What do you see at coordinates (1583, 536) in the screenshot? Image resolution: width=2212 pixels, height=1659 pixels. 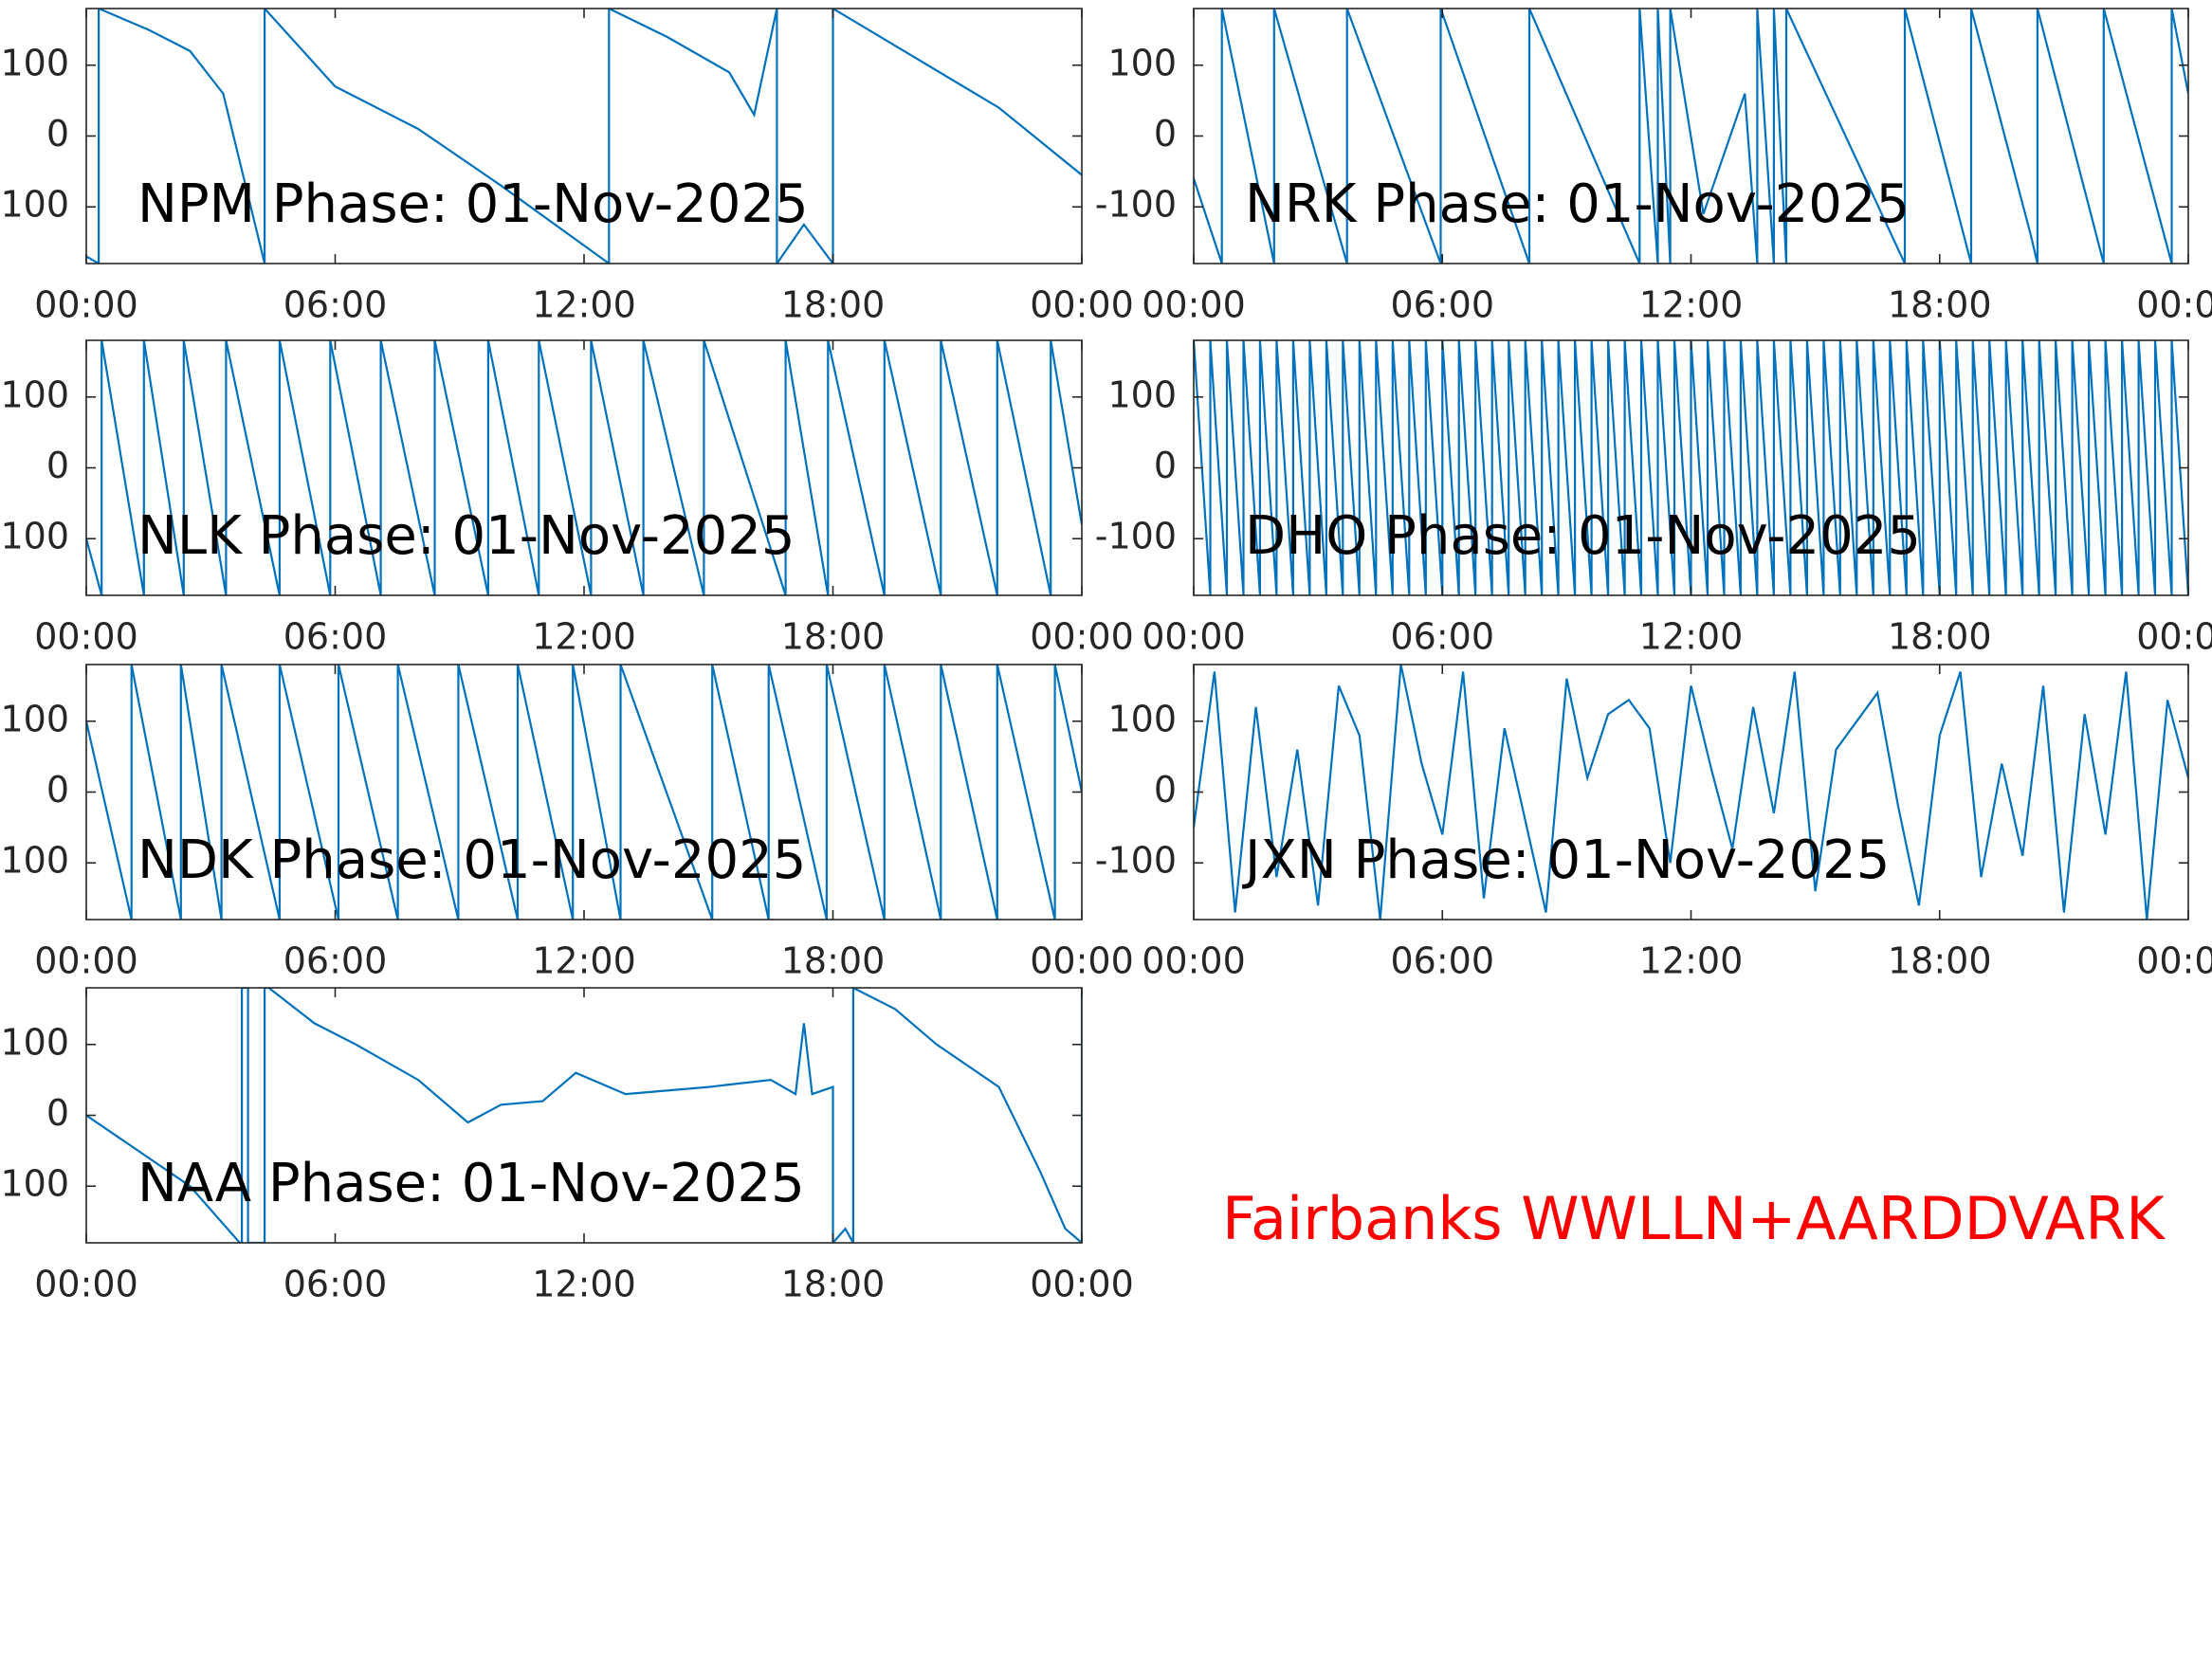 I see `chart-title: DHO Phase: 01-Nov-2025` at bounding box center [1583, 536].